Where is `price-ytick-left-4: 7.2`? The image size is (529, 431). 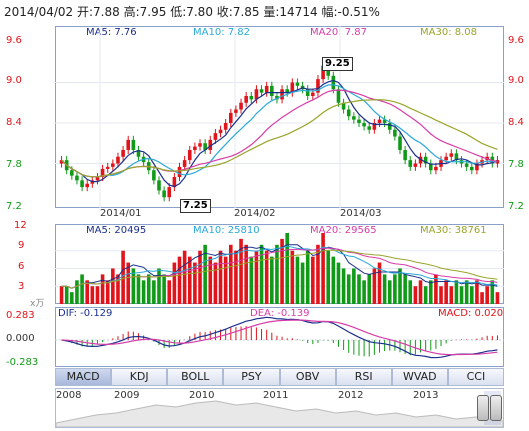
price-ytick-left-4: 7.2 is located at coordinates (14, 206).